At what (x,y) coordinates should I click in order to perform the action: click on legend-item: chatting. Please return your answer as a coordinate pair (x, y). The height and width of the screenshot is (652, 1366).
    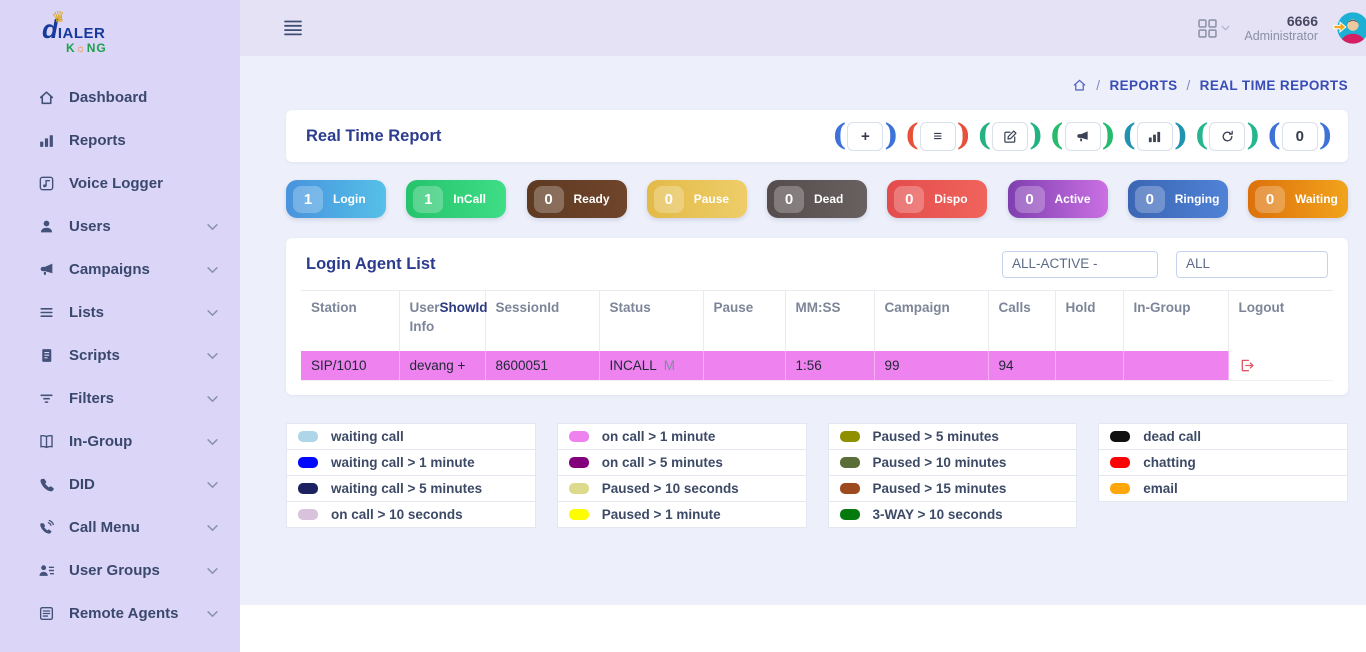
    Looking at the image, I should click on (1223, 463).